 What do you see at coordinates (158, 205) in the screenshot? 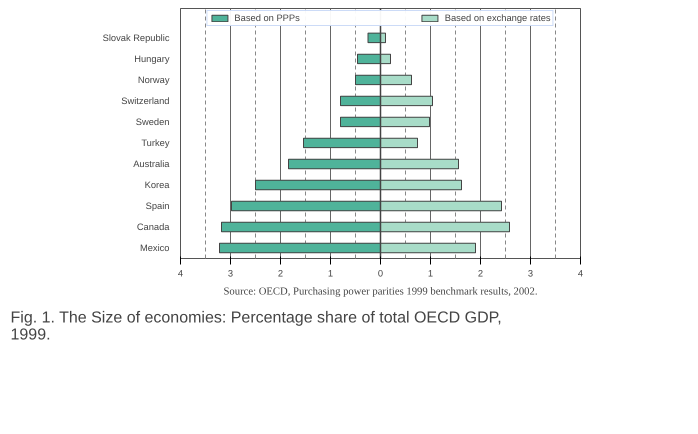
I see `y-tick-label: Spain` at bounding box center [158, 205].